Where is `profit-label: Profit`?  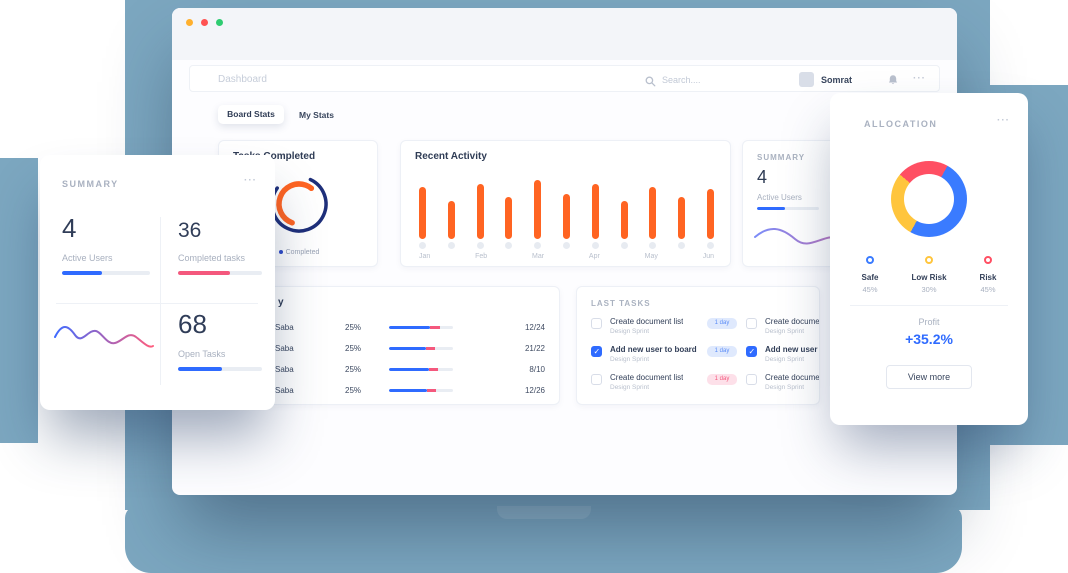
profit-label: Profit is located at coordinates (929, 322).